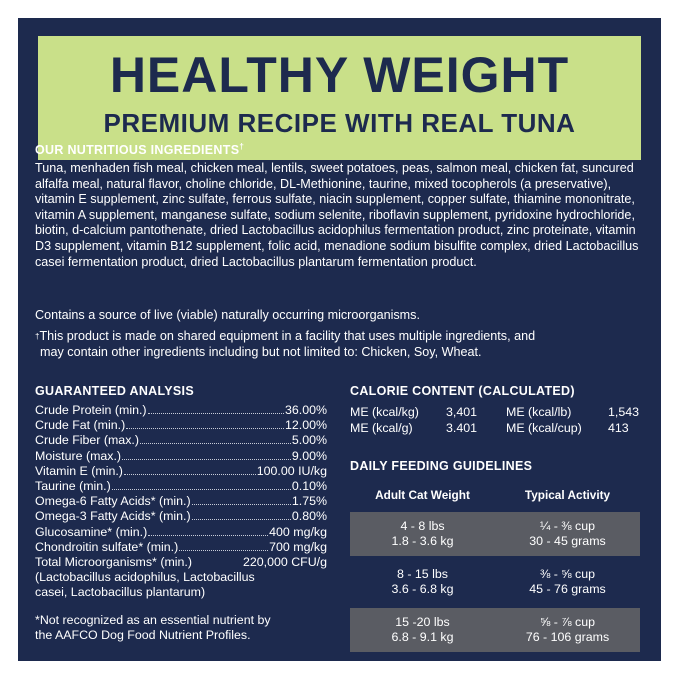 The width and height of the screenshot is (679, 679). What do you see at coordinates (181, 440) in the screenshot?
I see `analysis-row: Crude Fiber (max.) 5.00%` at bounding box center [181, 440].